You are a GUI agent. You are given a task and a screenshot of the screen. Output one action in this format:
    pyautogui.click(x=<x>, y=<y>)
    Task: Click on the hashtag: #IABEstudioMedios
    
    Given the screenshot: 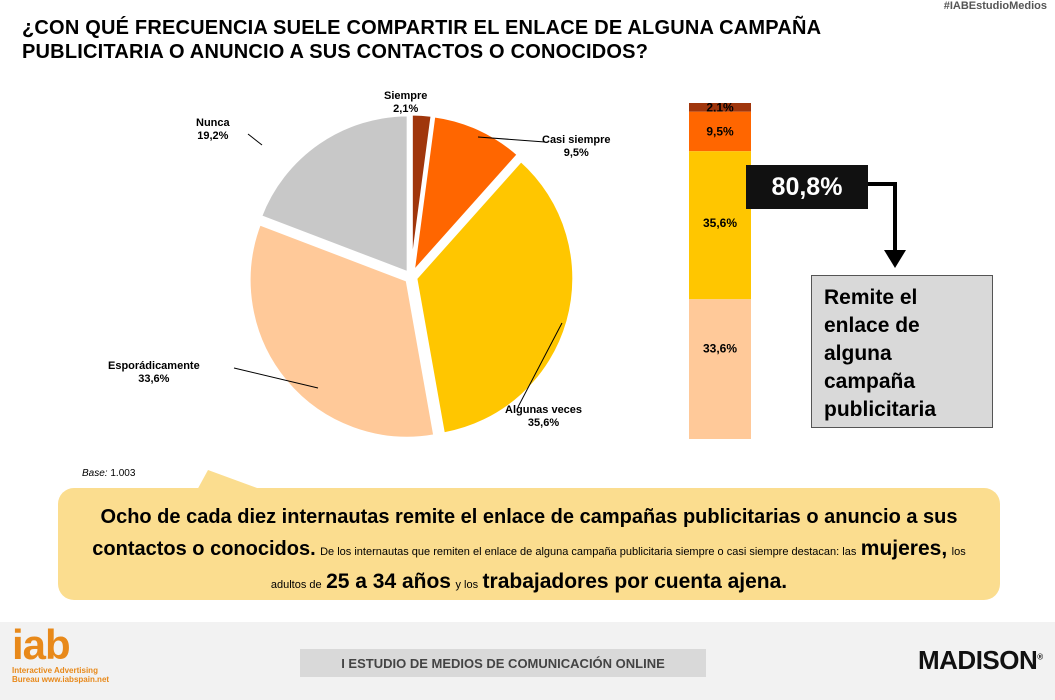 What is the action you would take?
    pyautogui.click(x=995, y=6)
    